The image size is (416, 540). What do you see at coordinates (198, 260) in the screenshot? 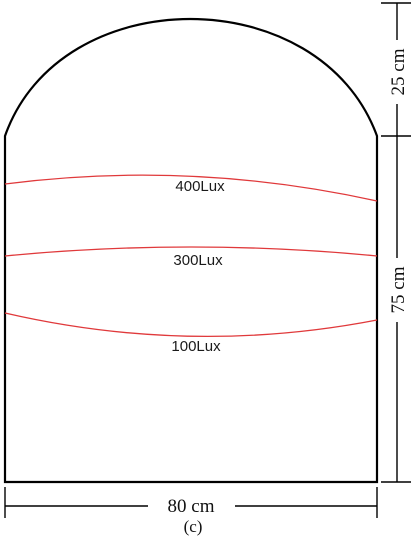
I see `isoline-300lux-label: 300Lux` at bounding box center [198, 260].